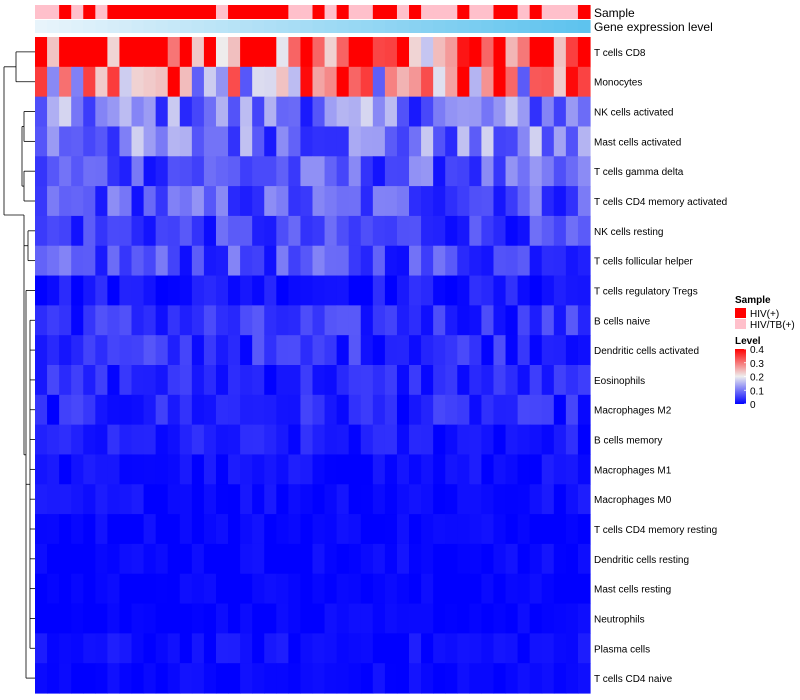 This screenshot has width=800, height=700. Describe the element at coordinates (653, 27) in the screenshot. I see `expression-annotation-label: Gene expression level` at that location.